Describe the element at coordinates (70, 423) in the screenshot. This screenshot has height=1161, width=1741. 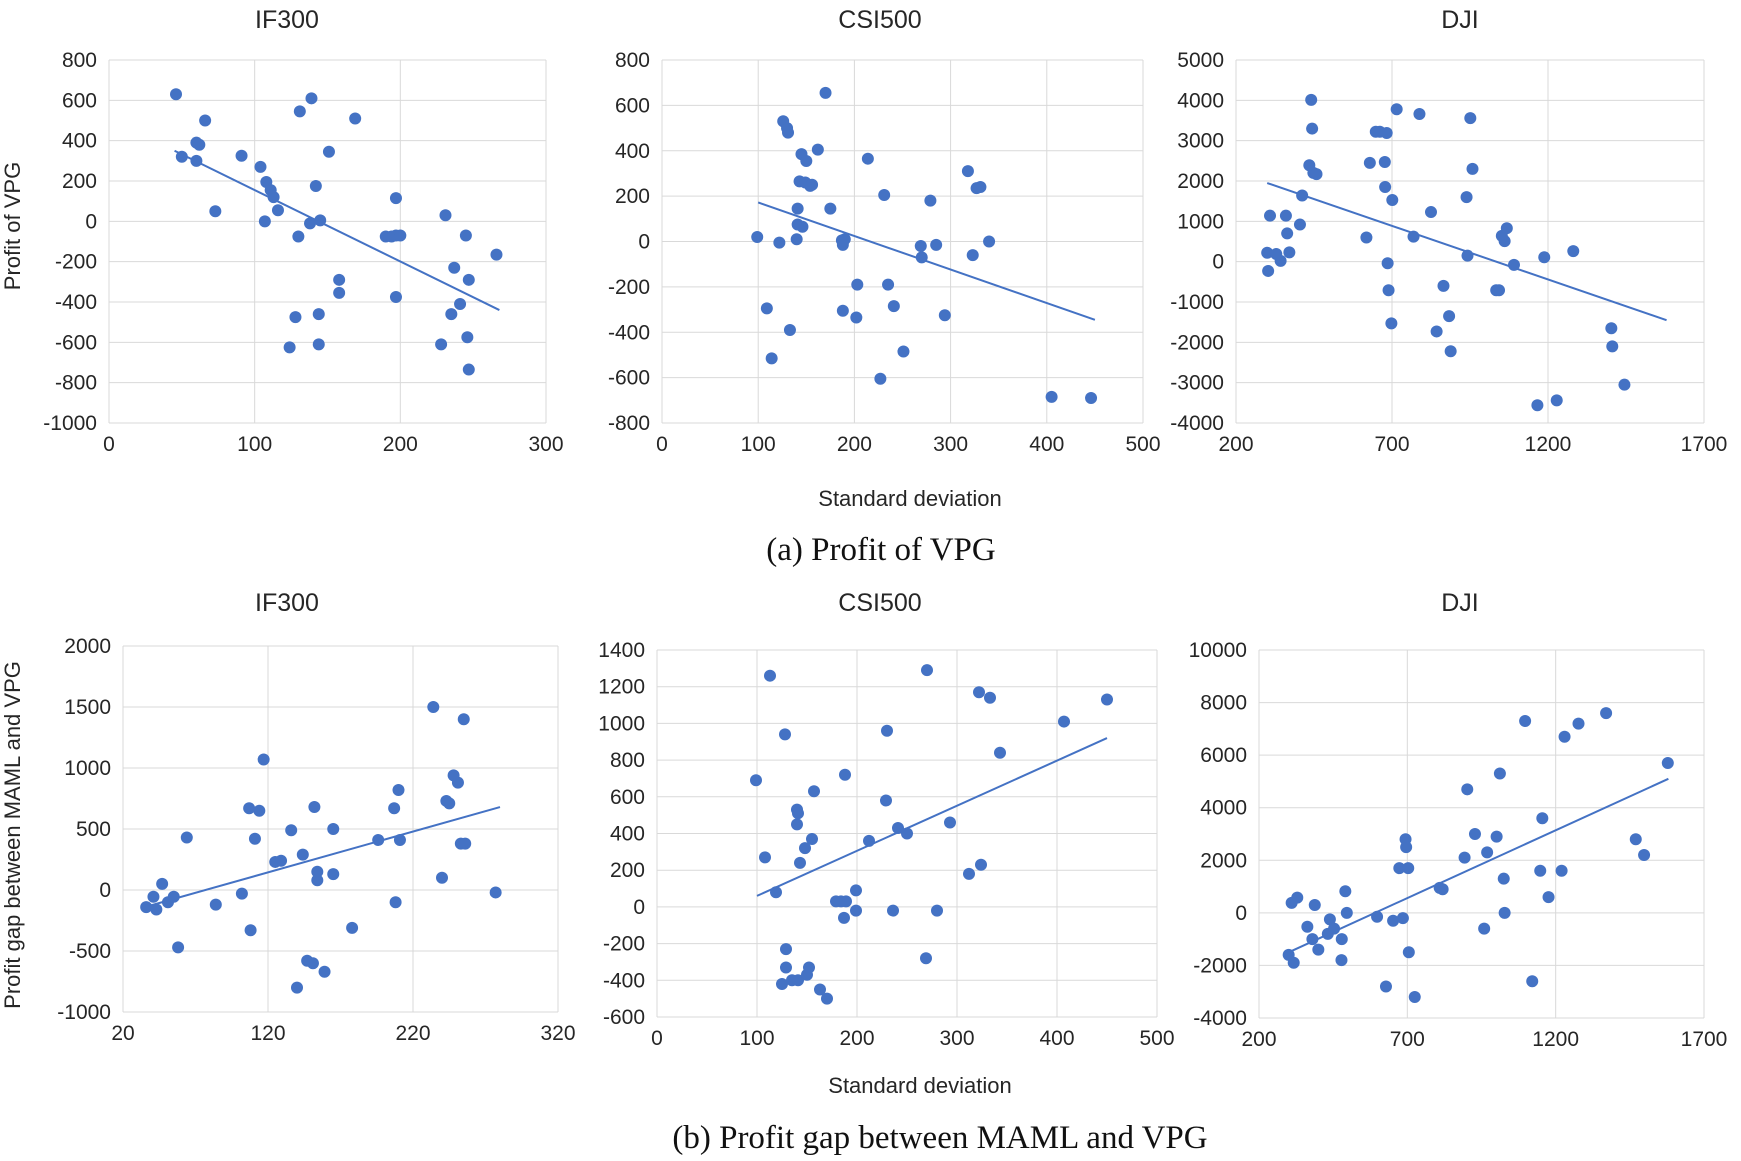
I see `y-tick-label: -1000` at that location.